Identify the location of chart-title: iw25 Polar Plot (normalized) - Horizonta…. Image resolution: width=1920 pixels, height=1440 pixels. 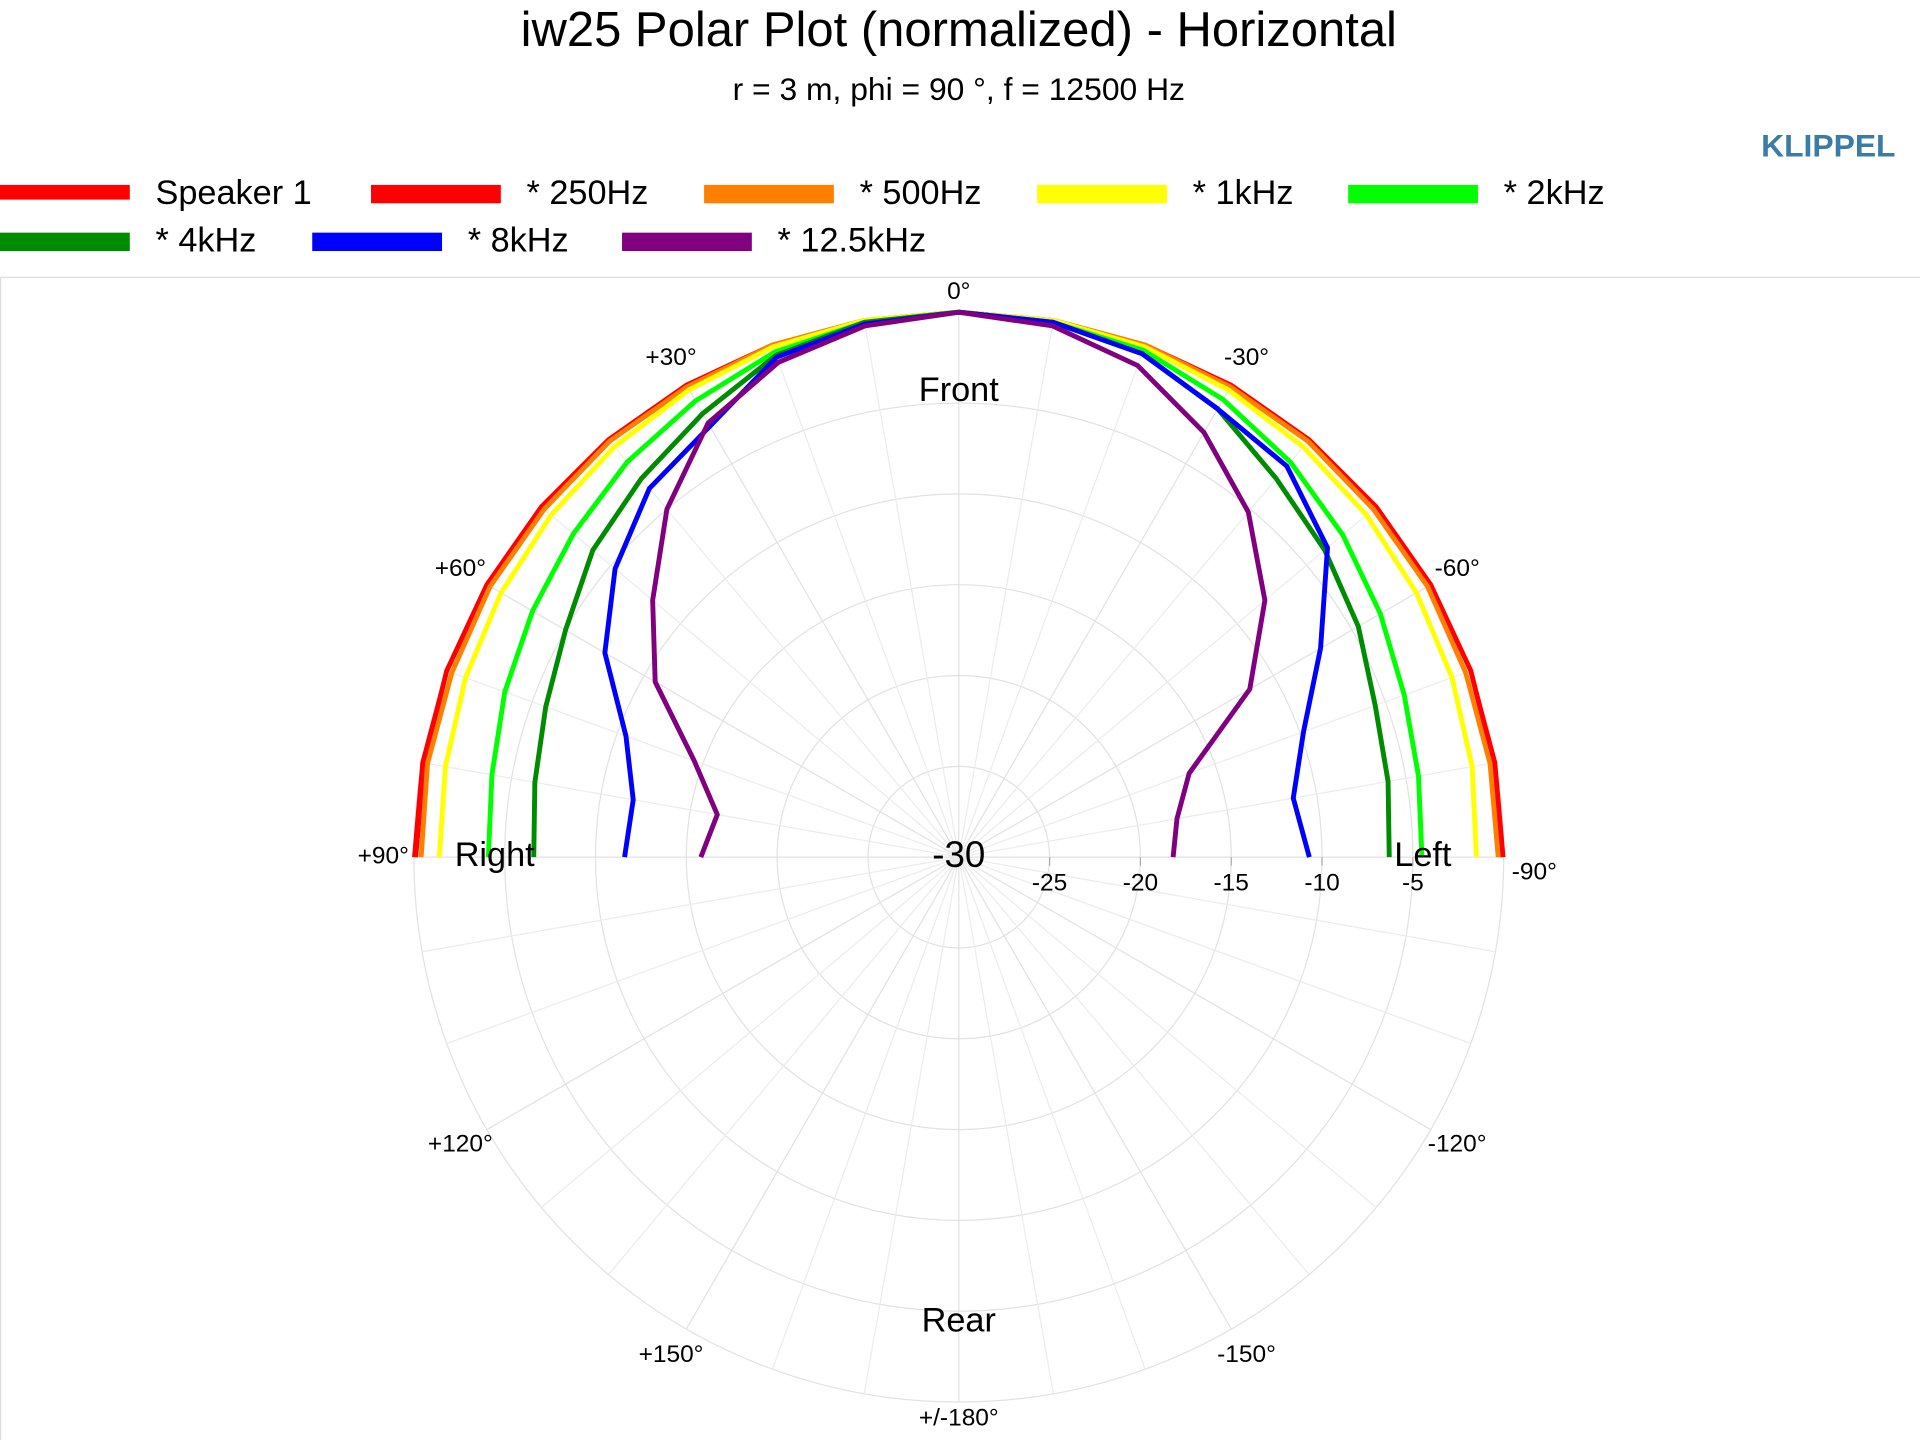
(959, 30).